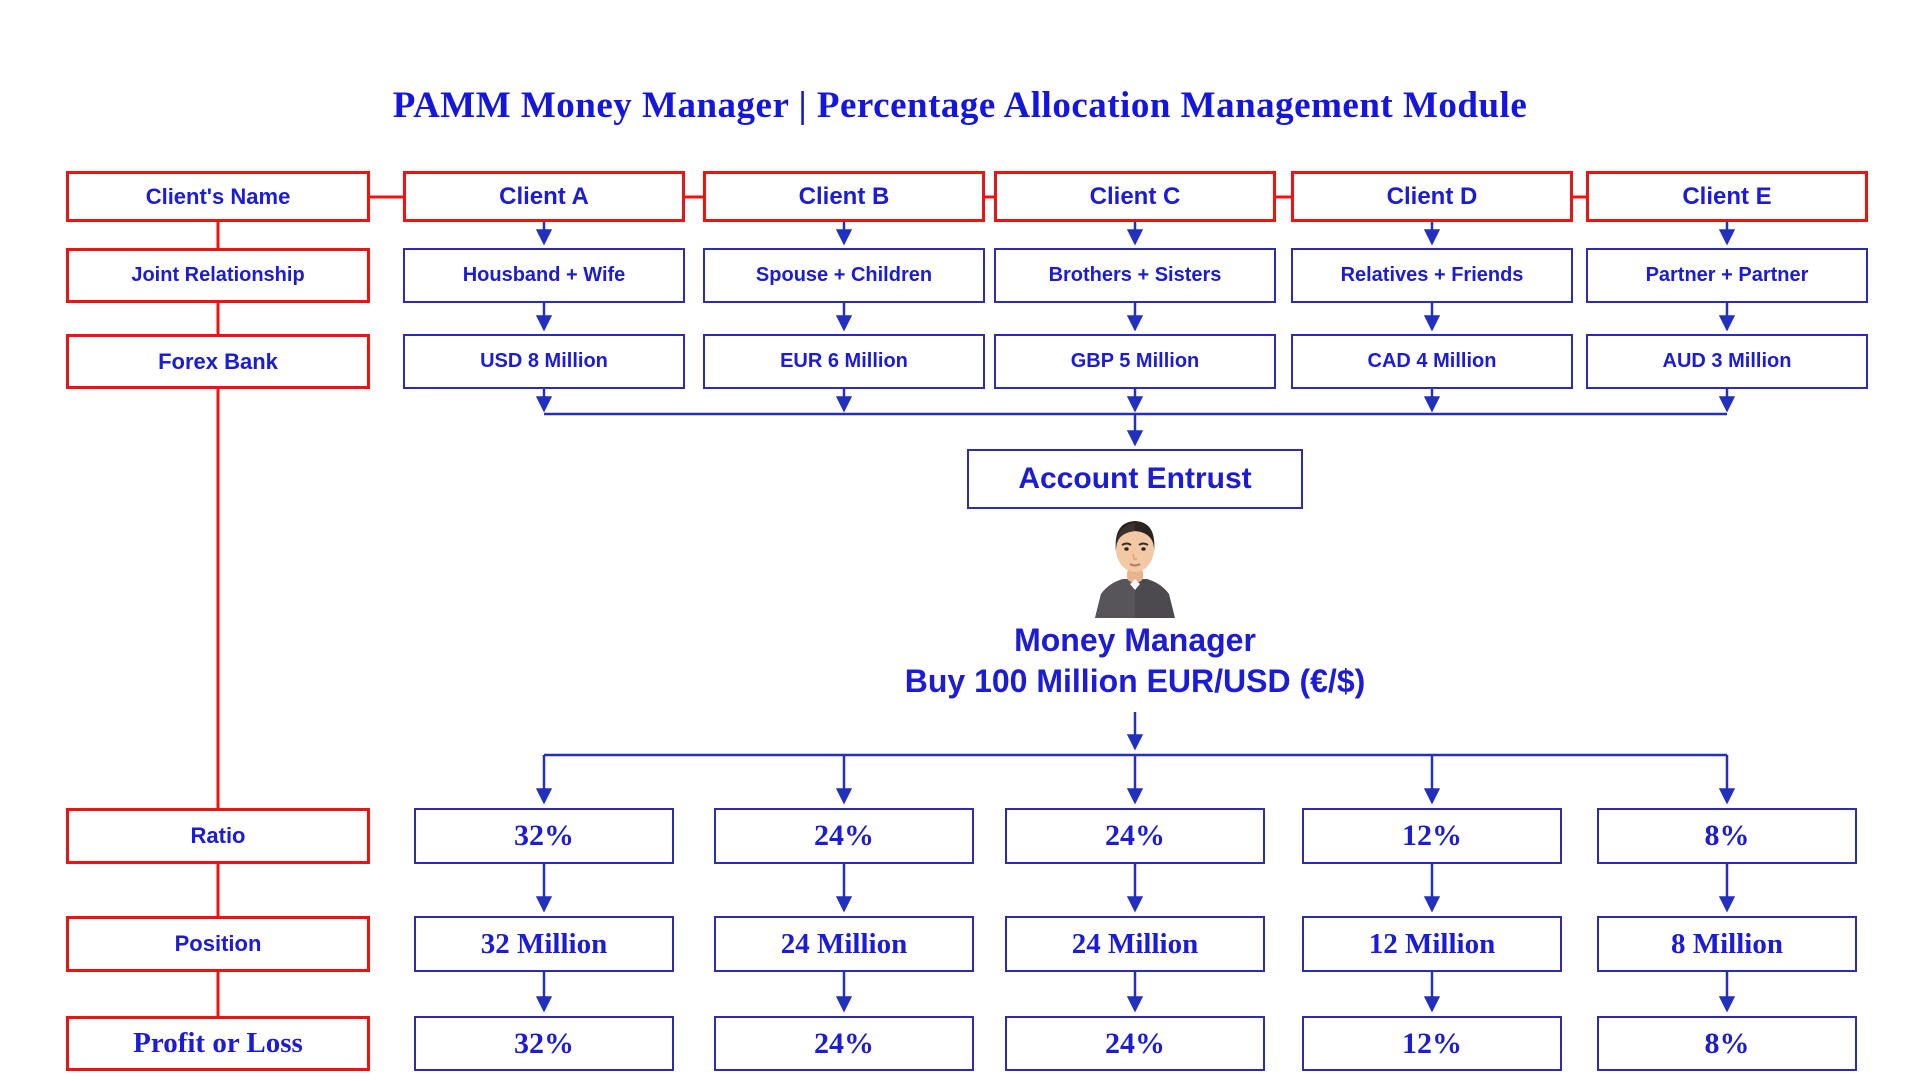 The height and width of the screenshot is (1081, 1920). Describe the element at coordinates (1135, 758) in the screenshot. I see `bus-to-ratio-row` at that location.